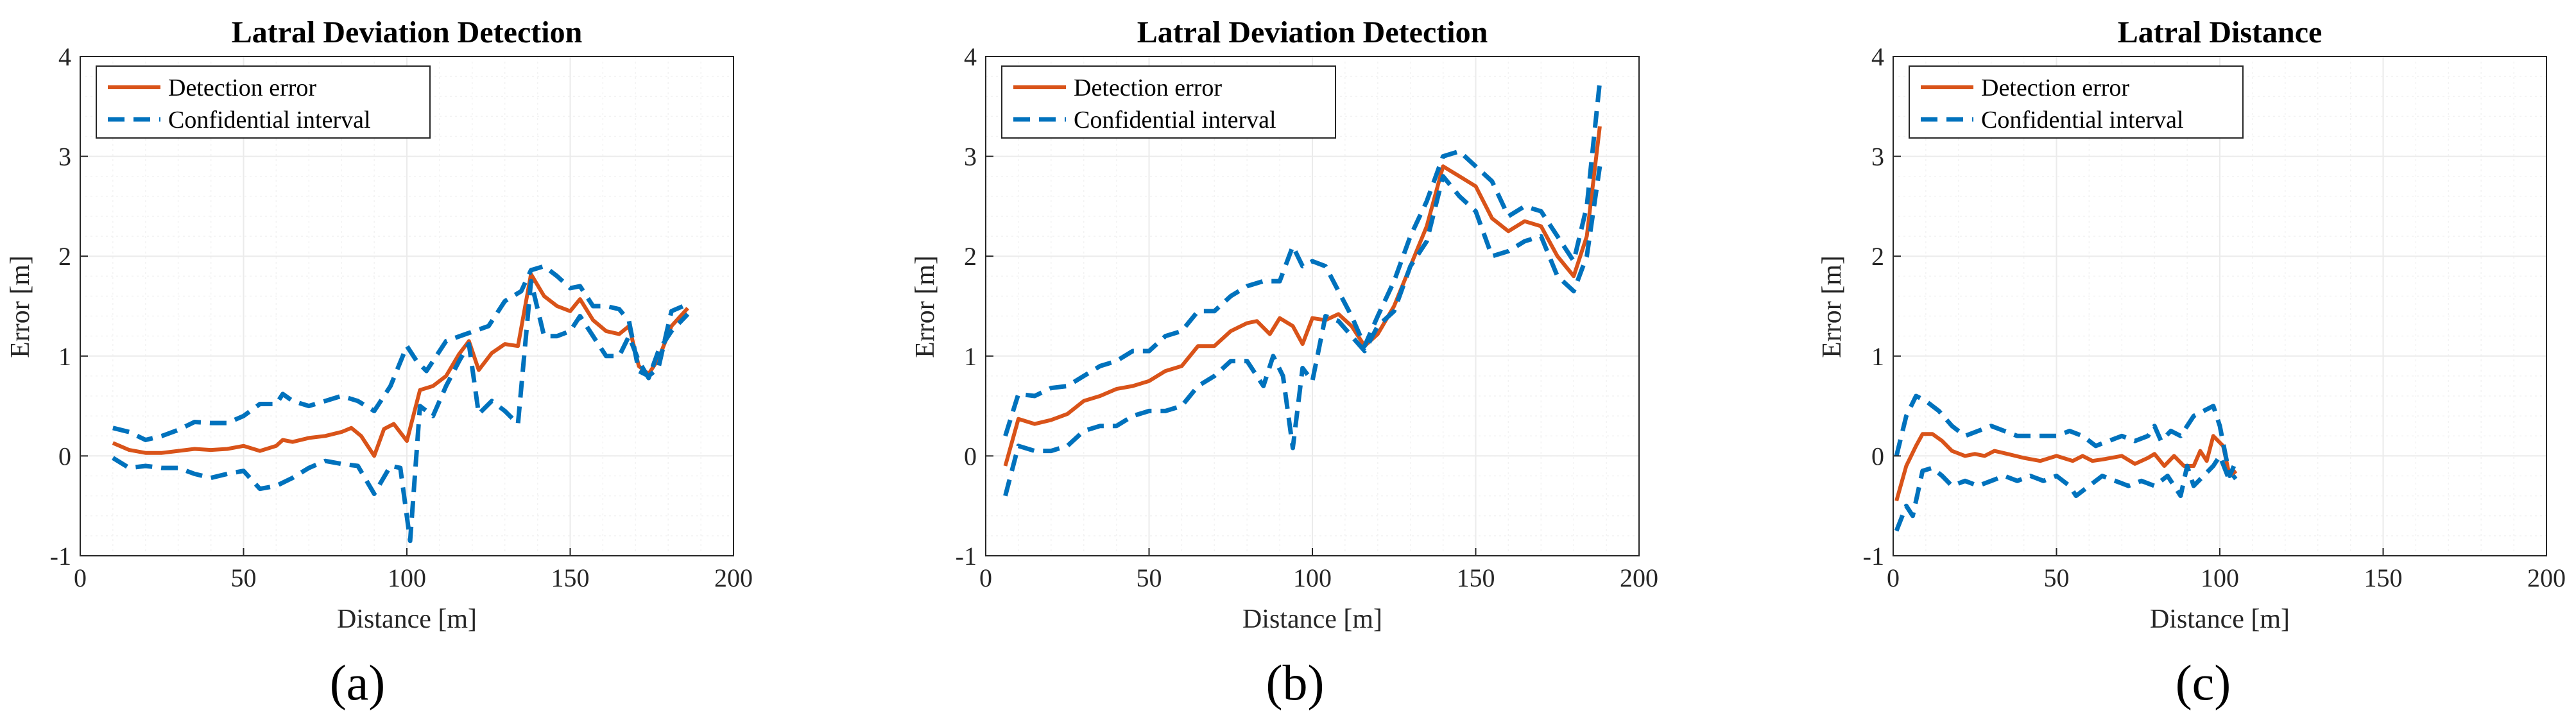 This screenshot has height=722, width=2576. What do you see at coordinates (966, 556) in the screenshot?
I see `panel-b-ytick-label: -1` at bounding box center [966, 556].